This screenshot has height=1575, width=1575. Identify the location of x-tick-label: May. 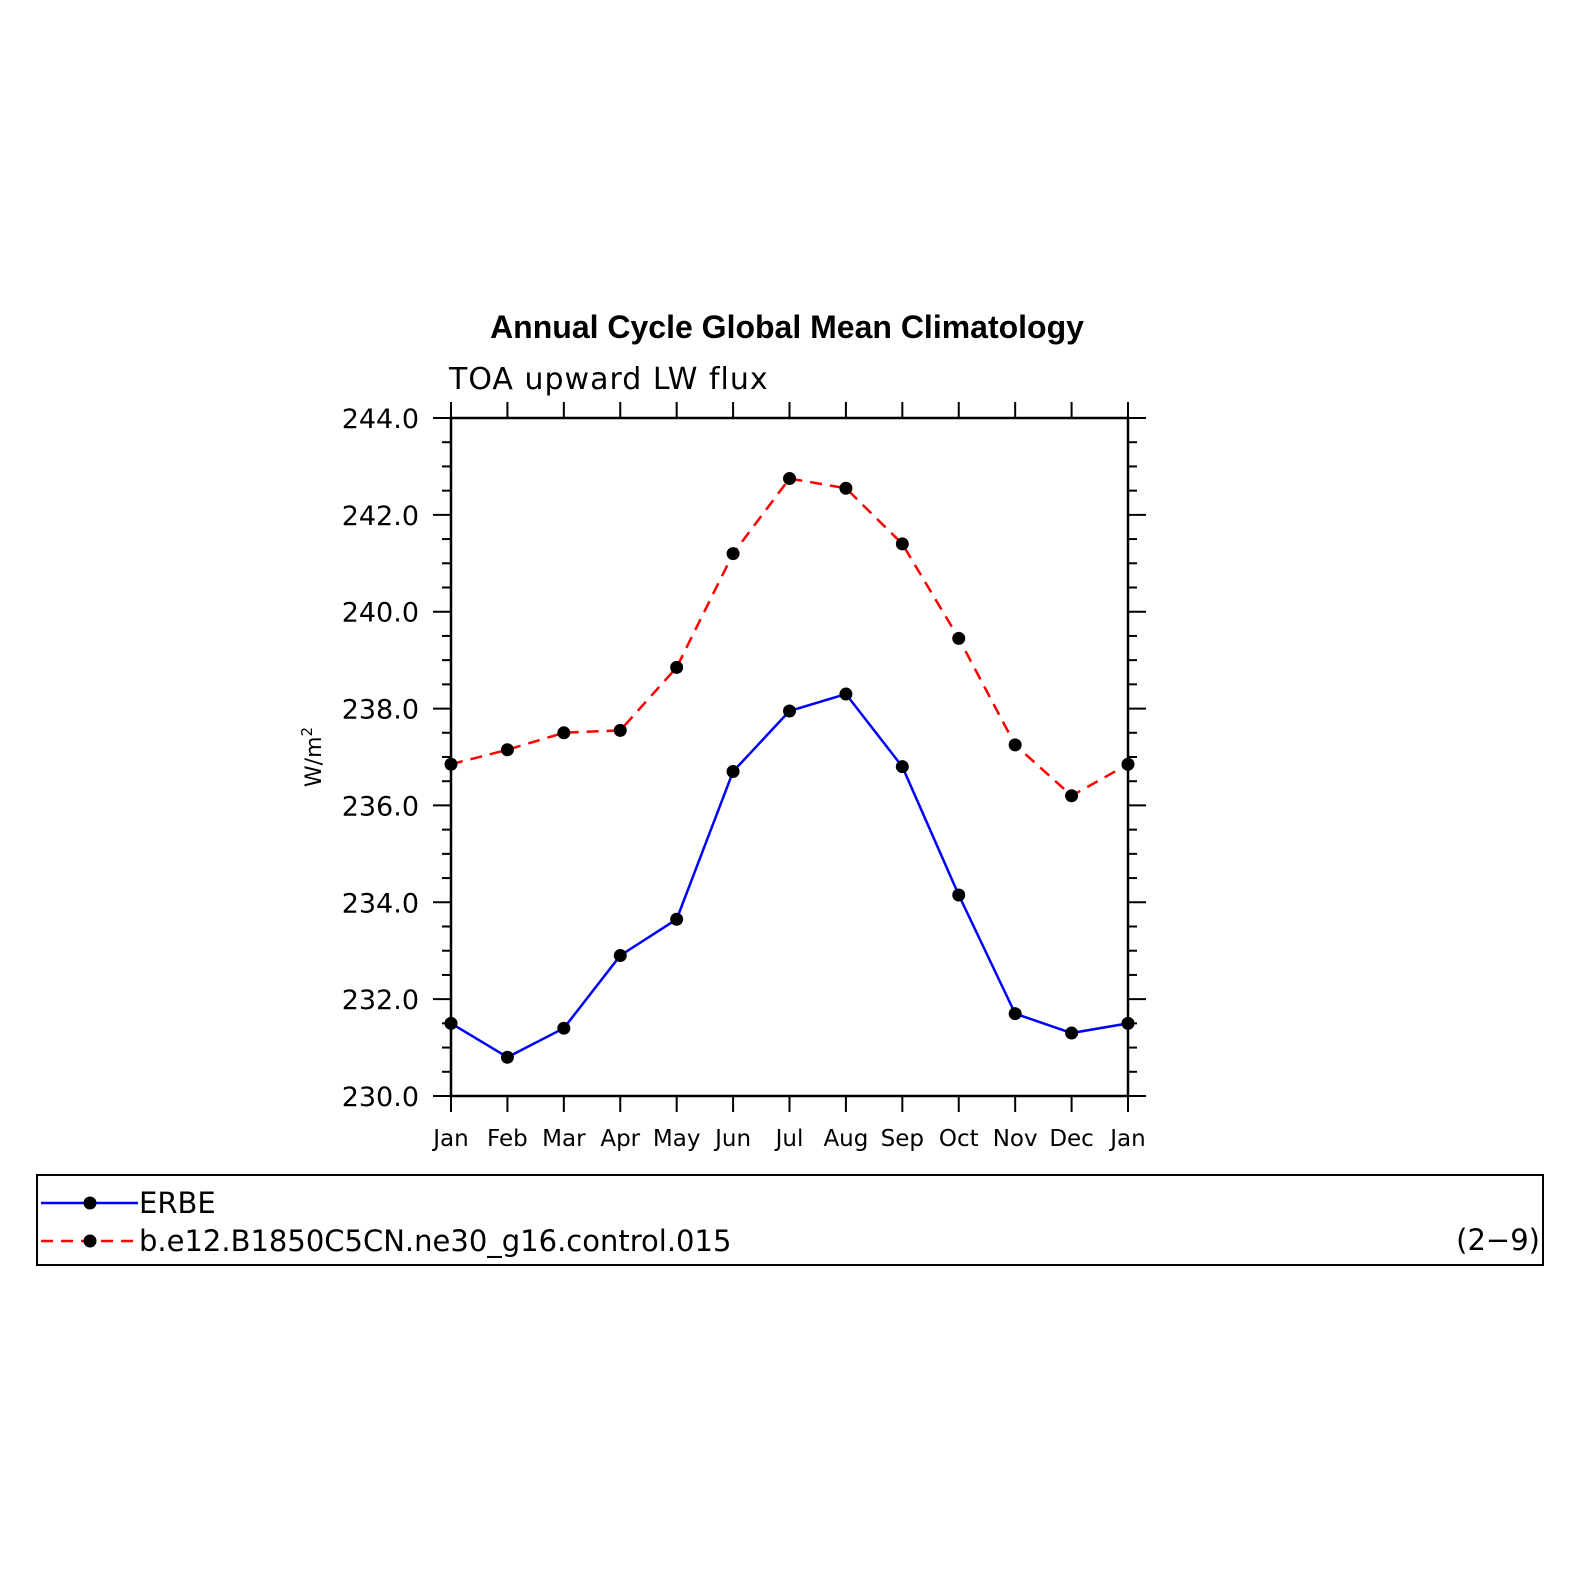
(677, 1139).